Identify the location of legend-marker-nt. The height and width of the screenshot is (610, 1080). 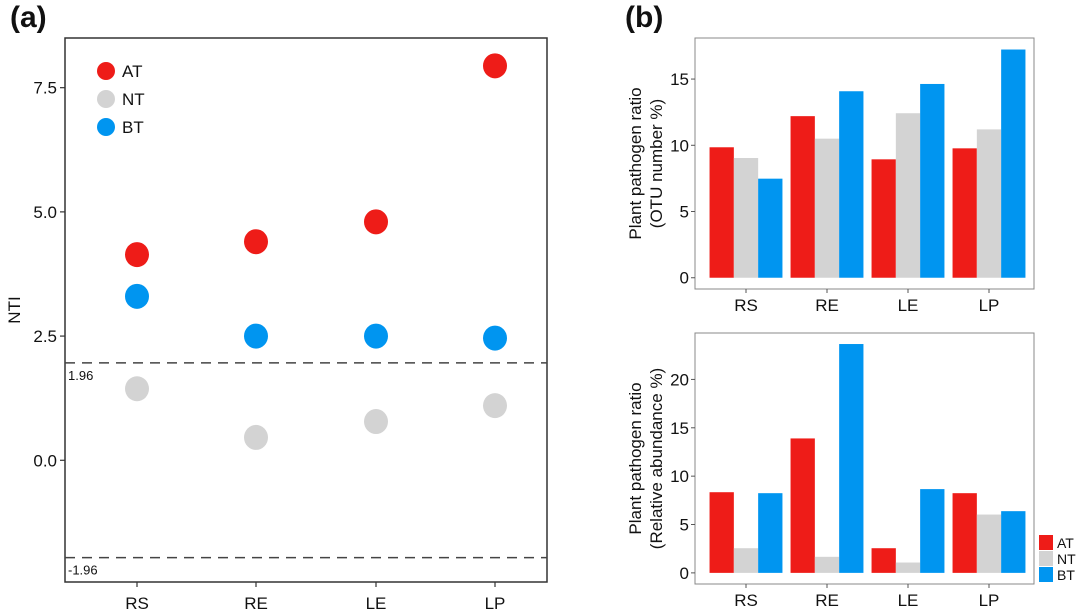
(106, 99).